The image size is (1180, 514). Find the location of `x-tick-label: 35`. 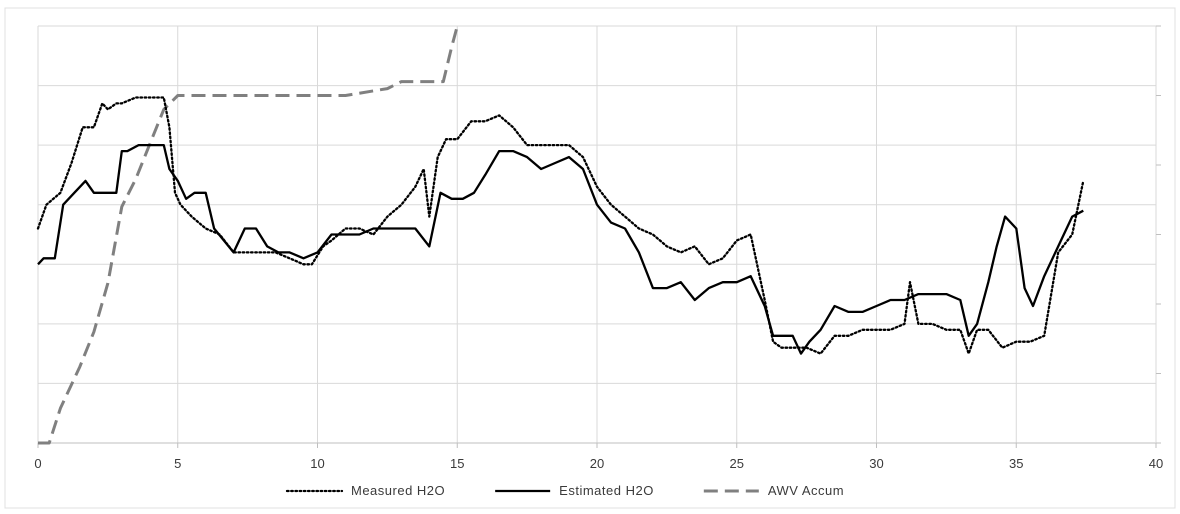

x-tick-label: 35 is located at coordinates (1016, 463).